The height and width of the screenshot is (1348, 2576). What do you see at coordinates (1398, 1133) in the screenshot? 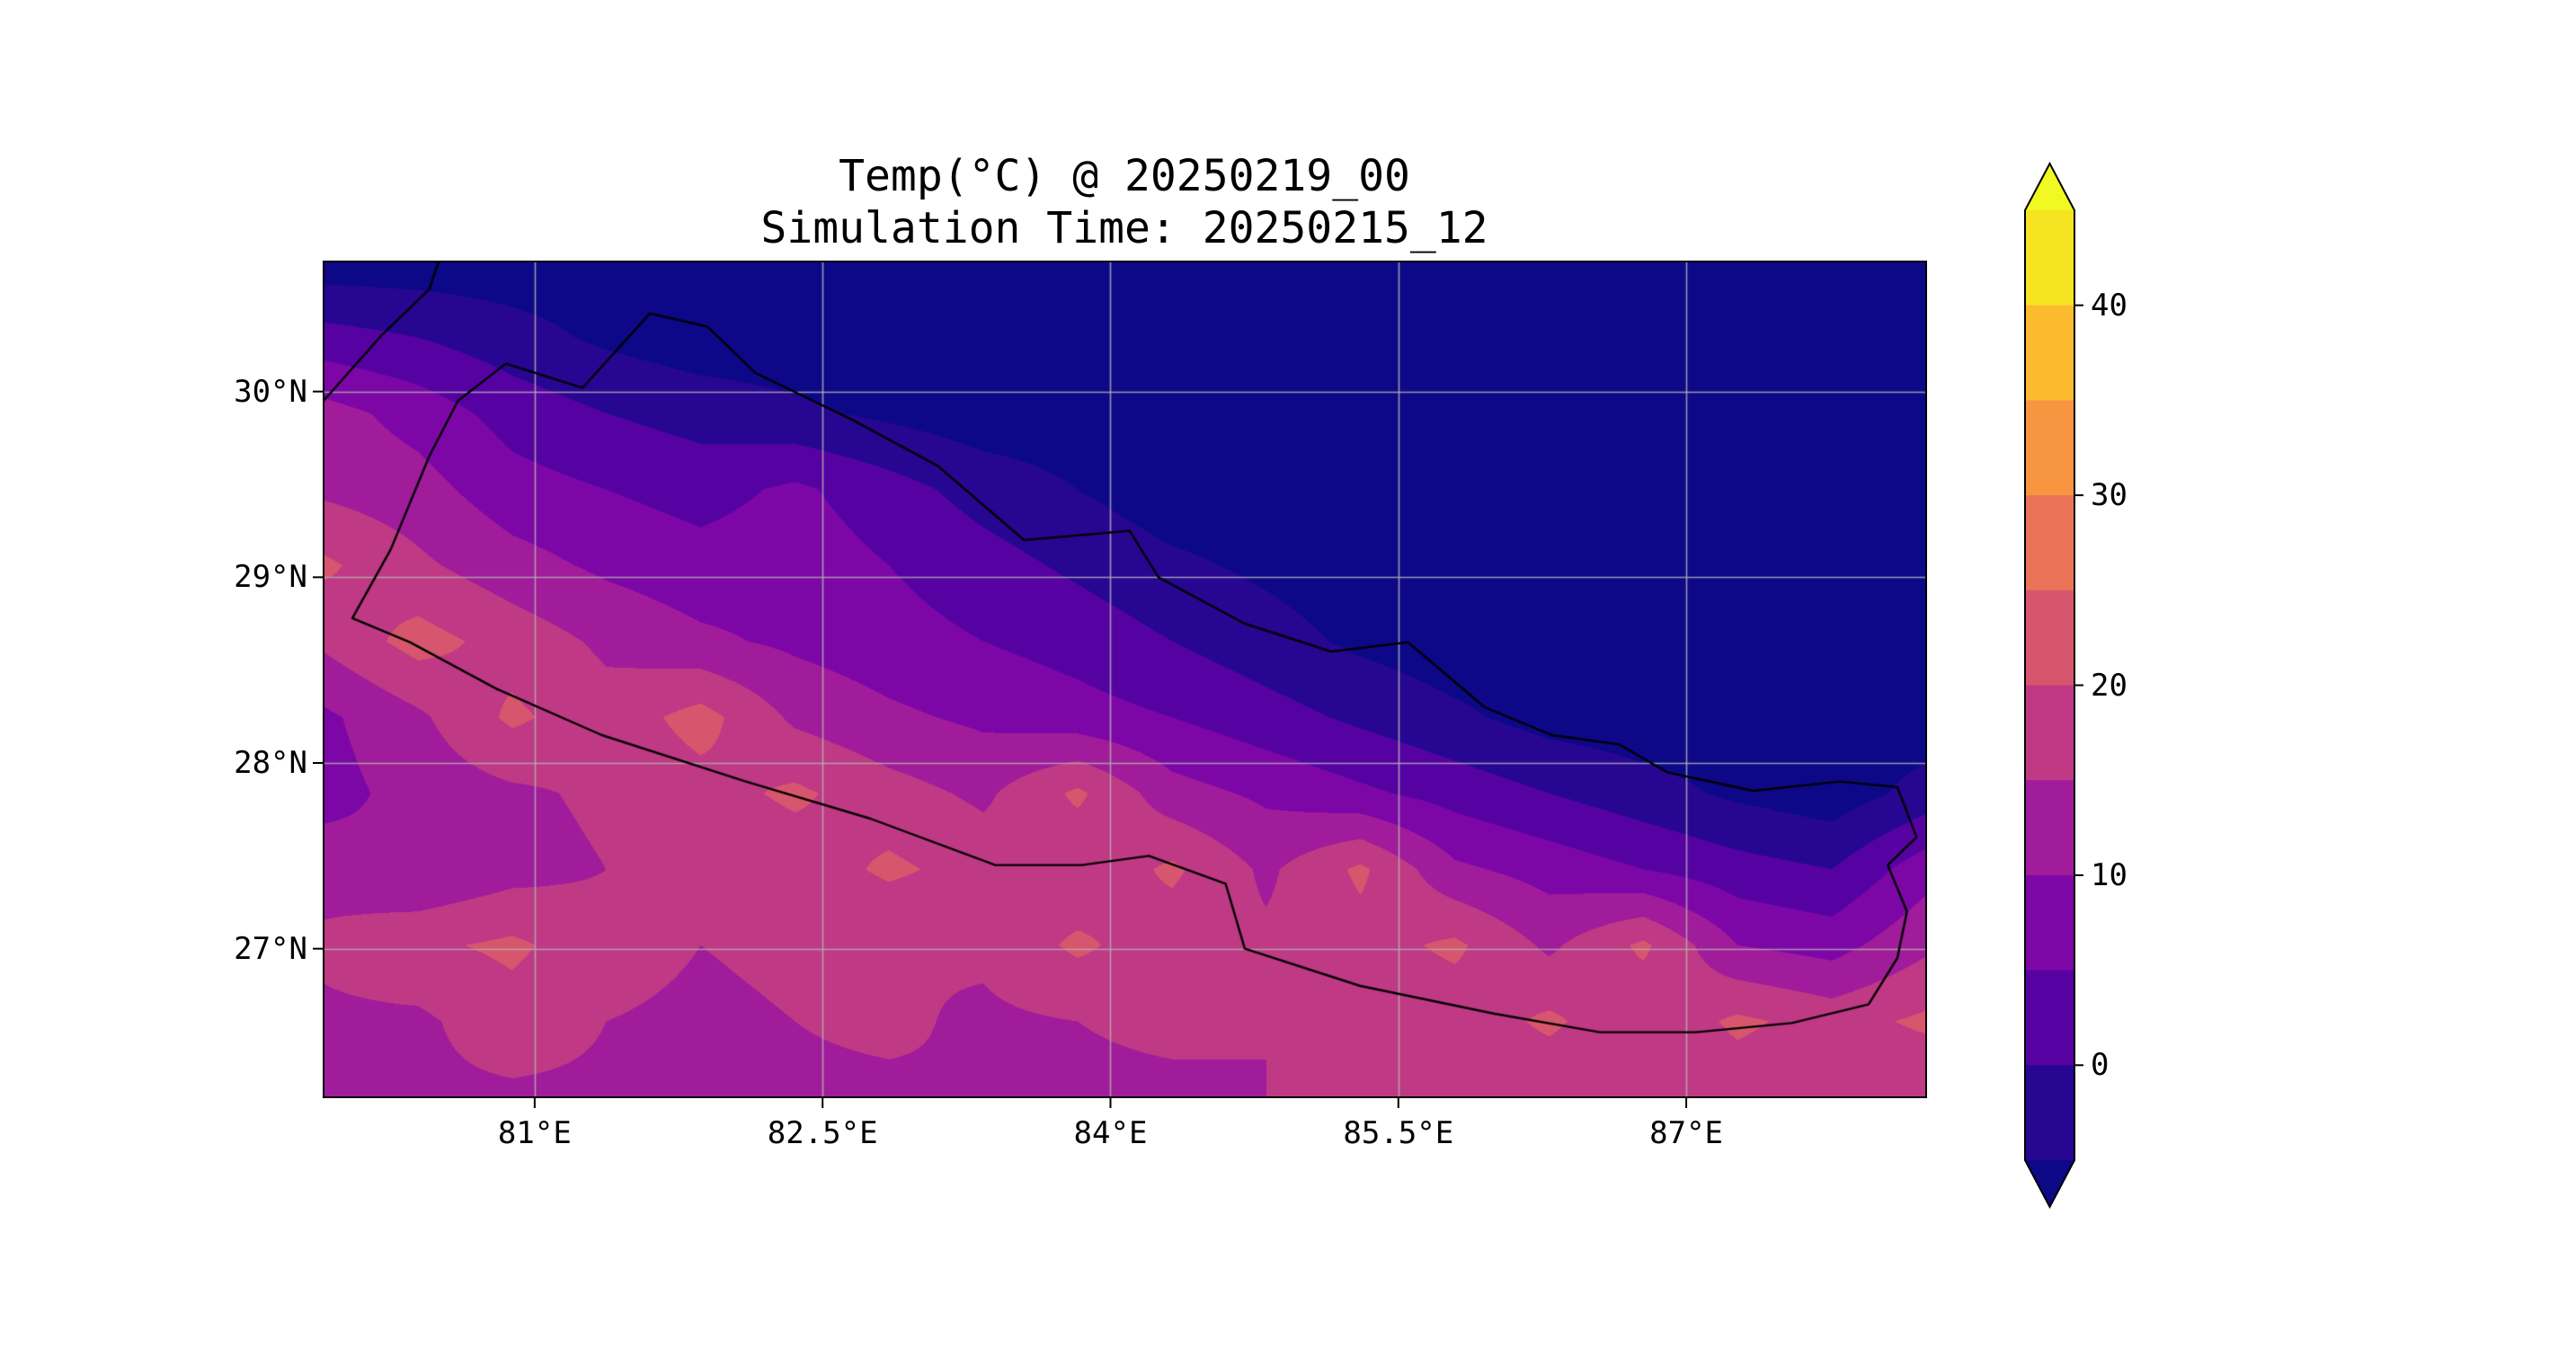
I see `x-tick-label: 85.5°E` at bounding box center [1398, 1133].